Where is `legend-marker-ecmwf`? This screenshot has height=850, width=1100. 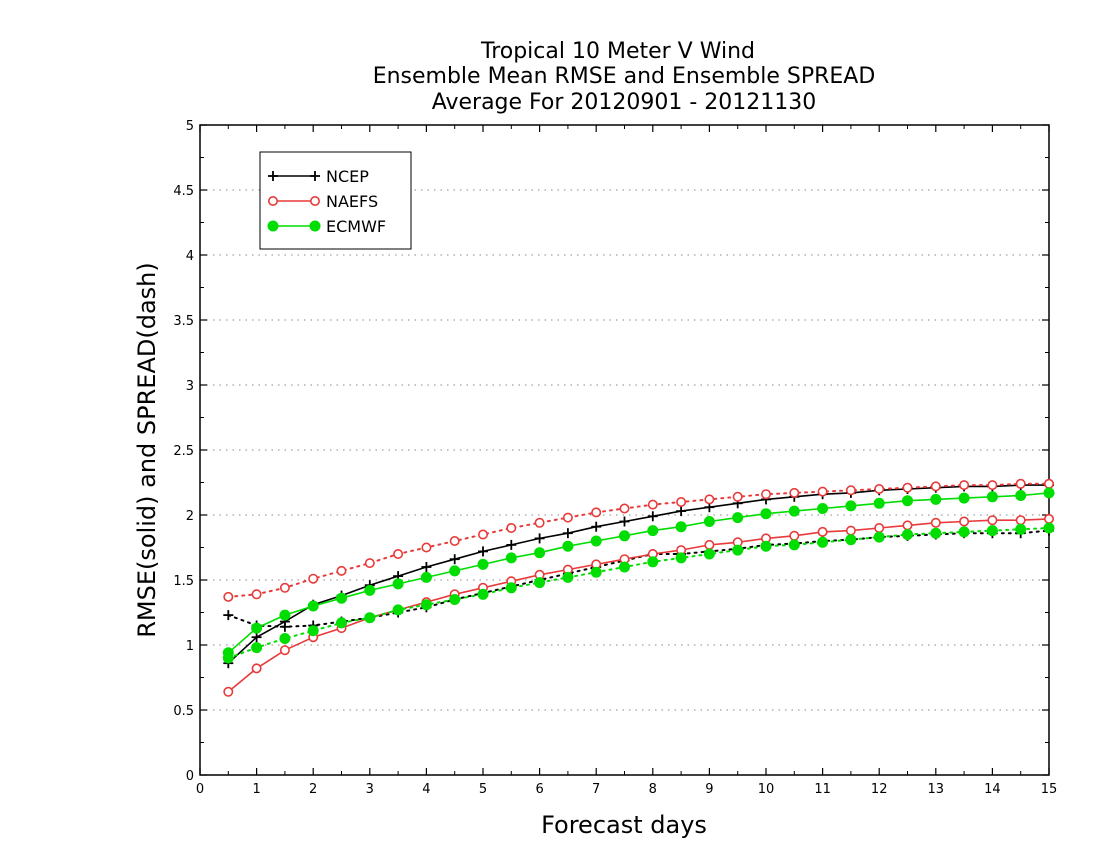 legend-marker-ecmwf is located at coordinates (315, 226).